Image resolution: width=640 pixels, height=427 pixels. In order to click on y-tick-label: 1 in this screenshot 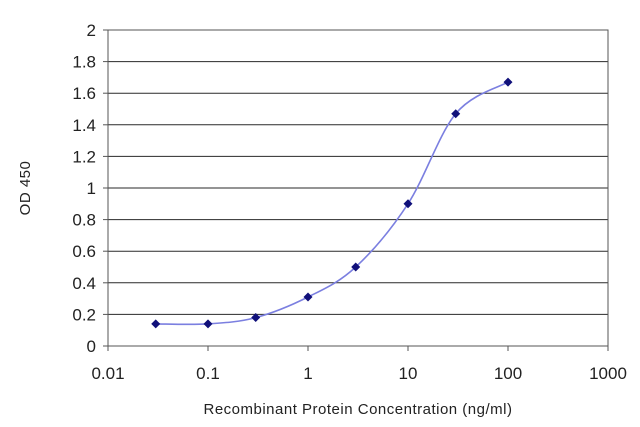, I will do `click(91, 188)`.